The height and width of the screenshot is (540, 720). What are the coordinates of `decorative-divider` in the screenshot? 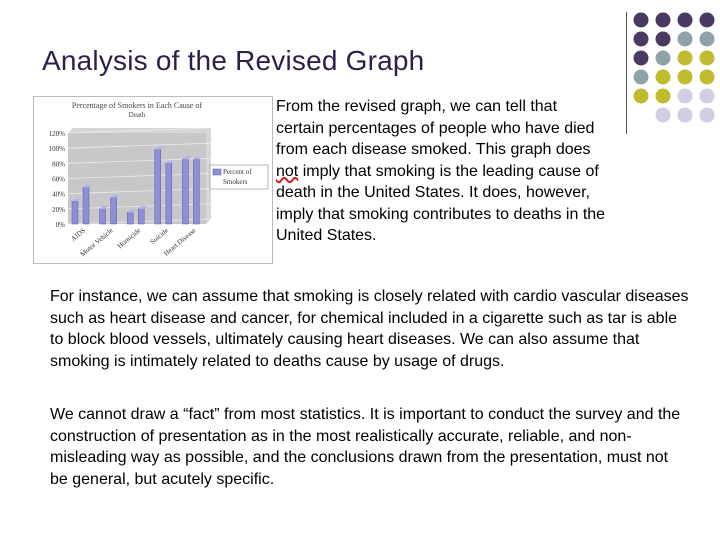 It's located at (626, 73).